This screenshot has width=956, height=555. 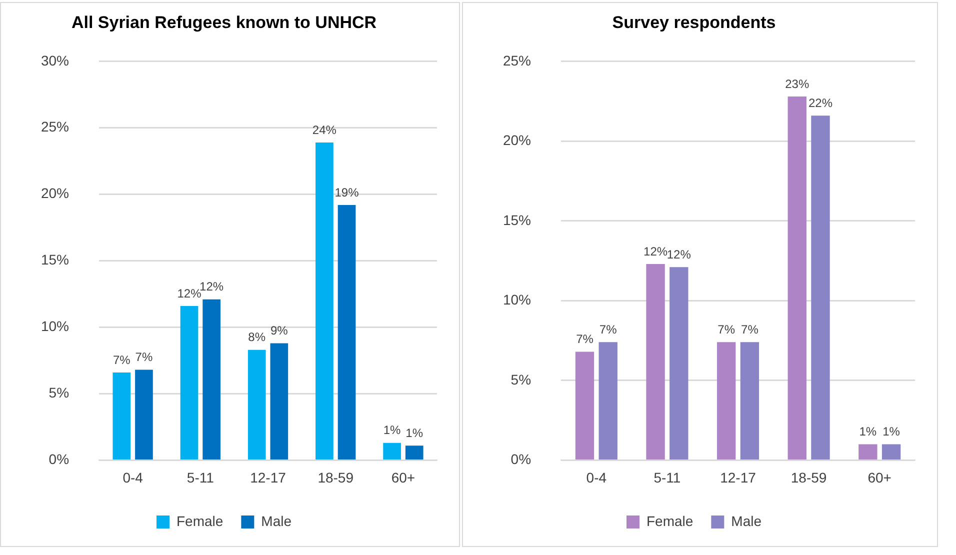 What do you see at coordinates (820, 103) in the screenshot?
I see `data-label: 22%` at bounding box center [820, 103].